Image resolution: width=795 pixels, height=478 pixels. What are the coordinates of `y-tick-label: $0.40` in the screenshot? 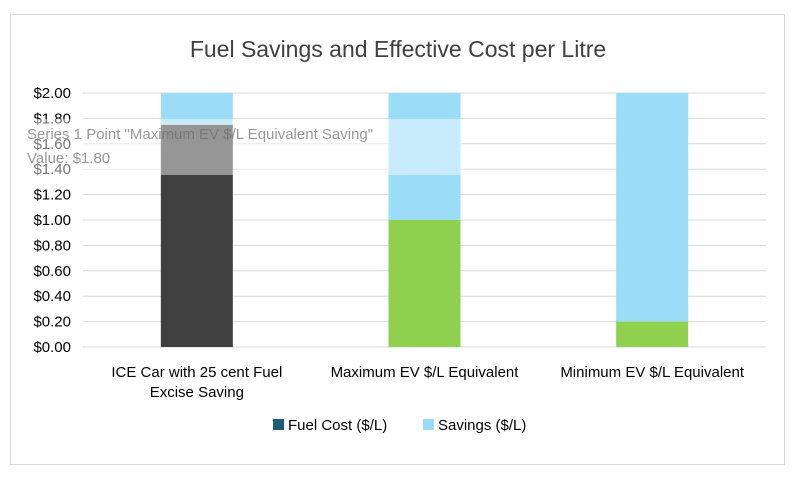 It's located at (52, 296).